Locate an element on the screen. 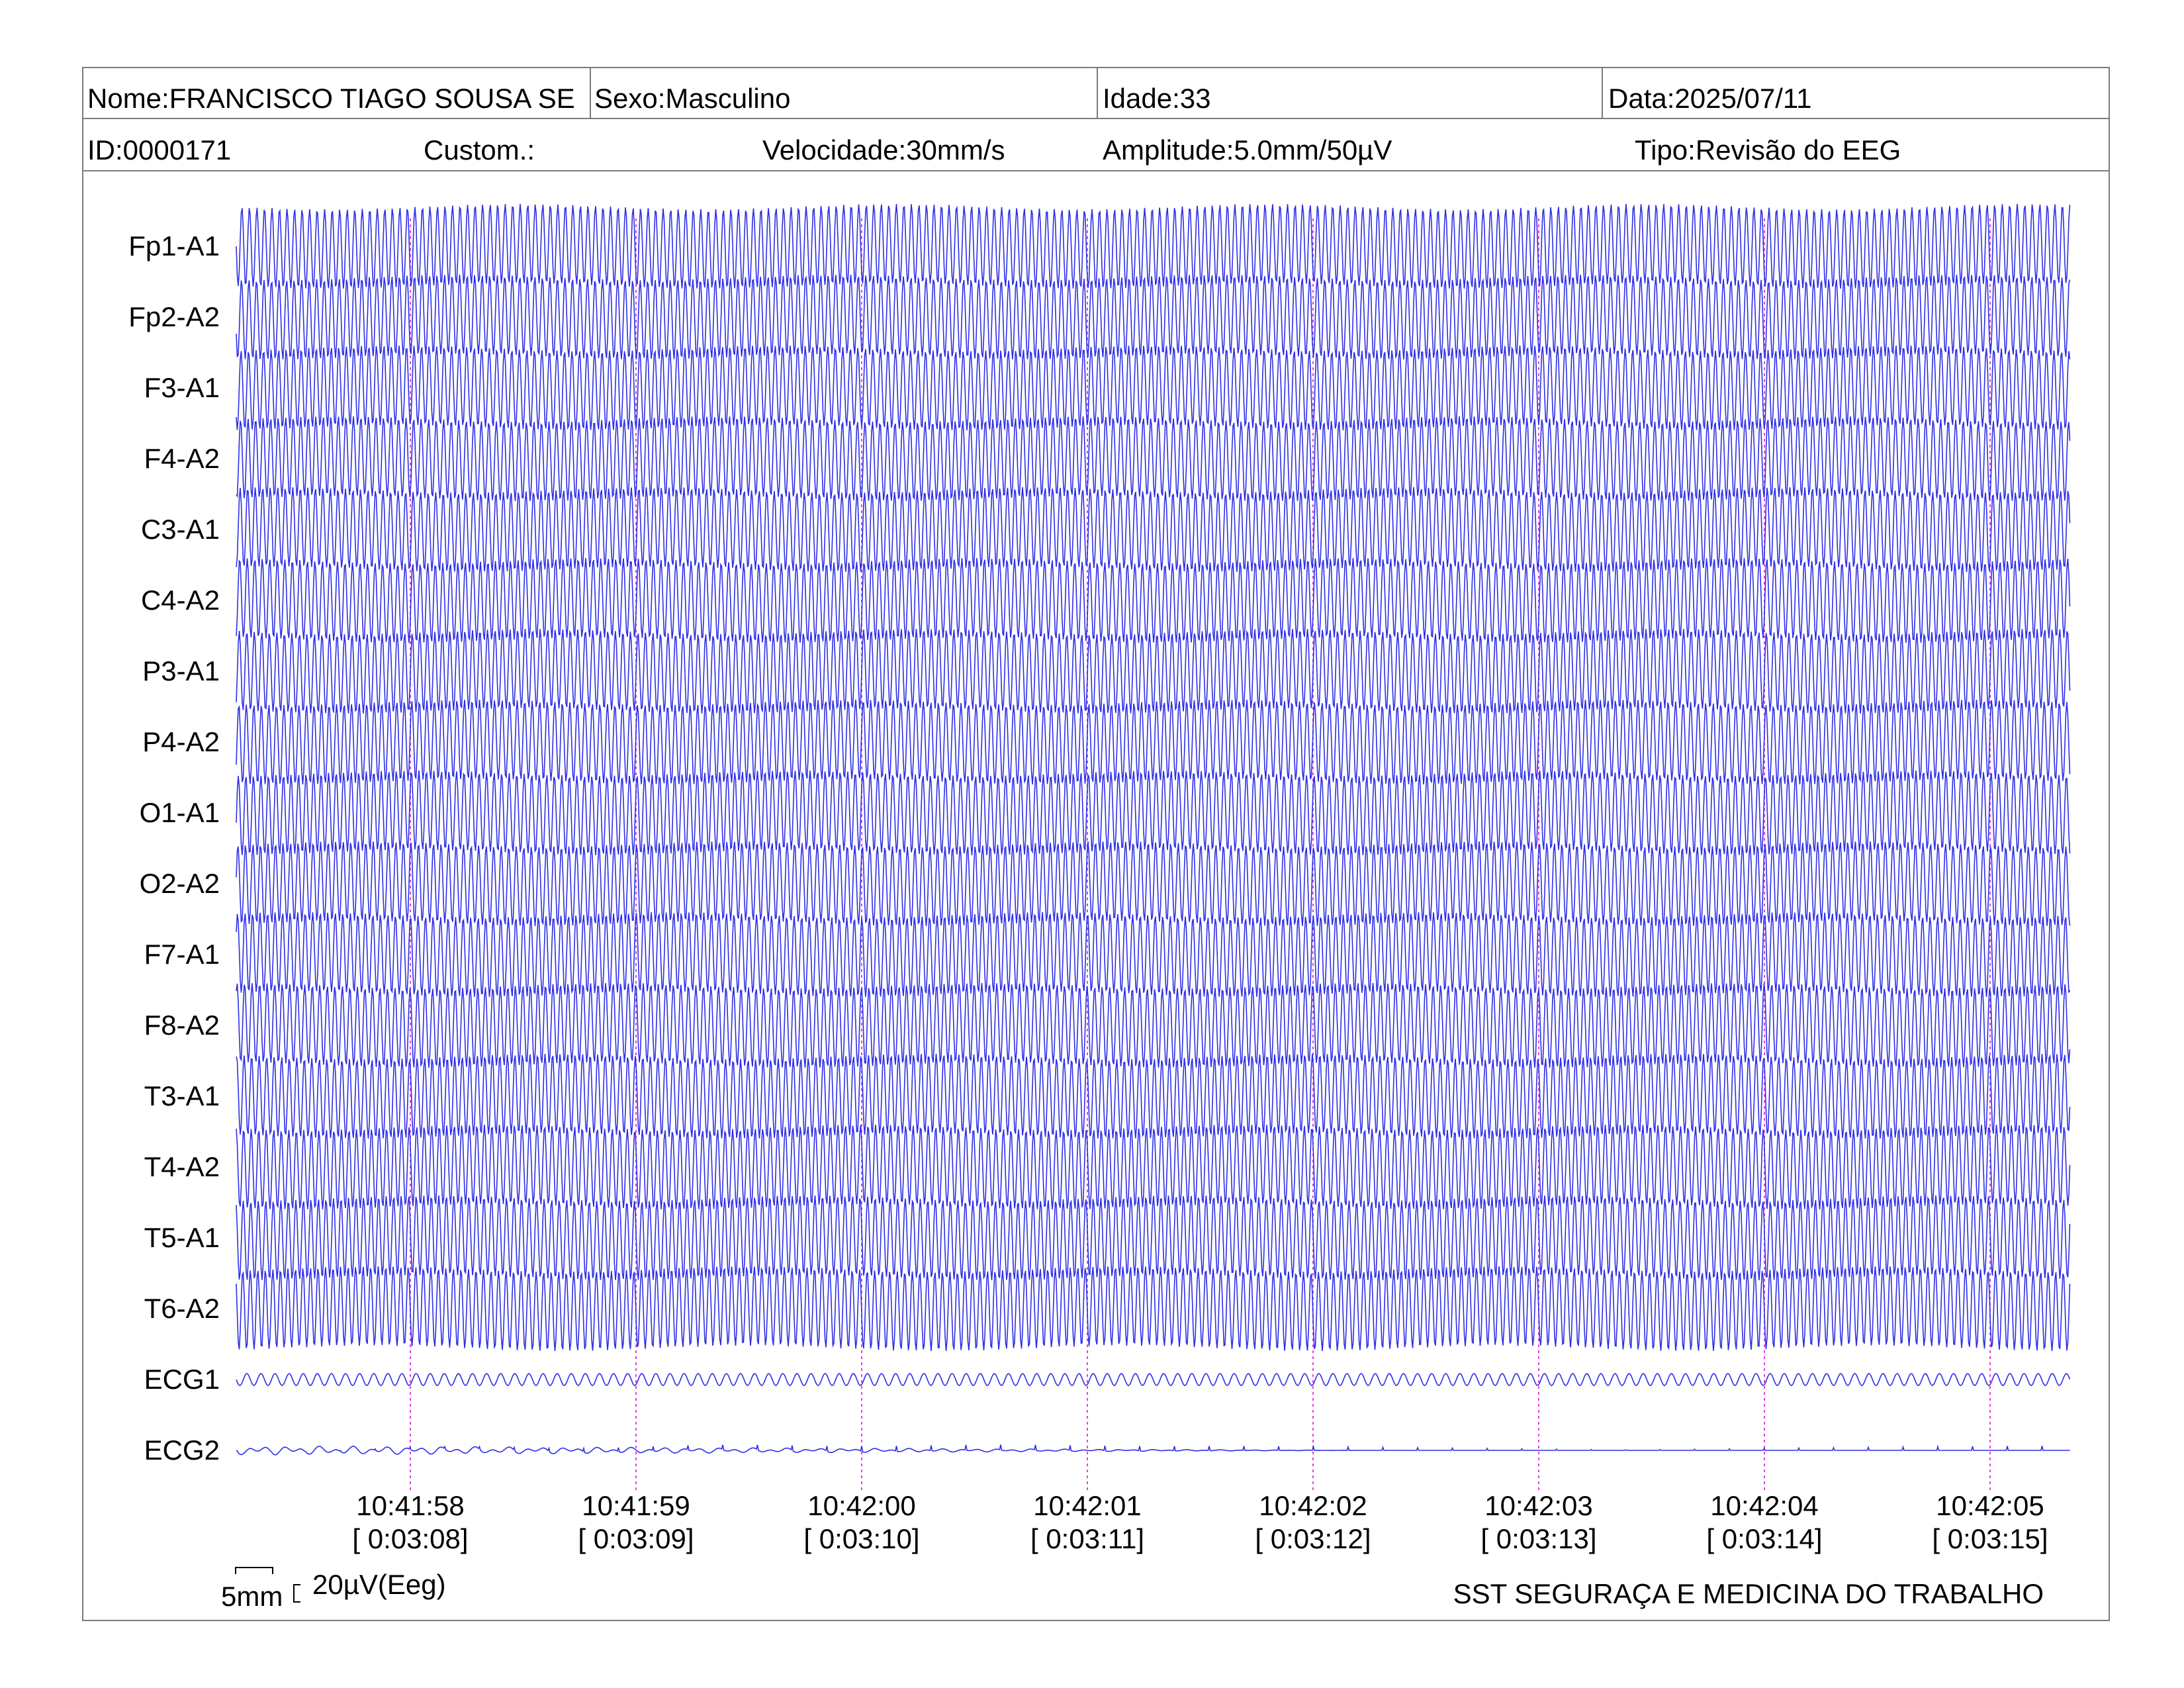 Image resolution: width=2184 pixels, height=1688 pixels. time-elapsed: [ 0:03:13] is located at coordinates (1538, 1538).